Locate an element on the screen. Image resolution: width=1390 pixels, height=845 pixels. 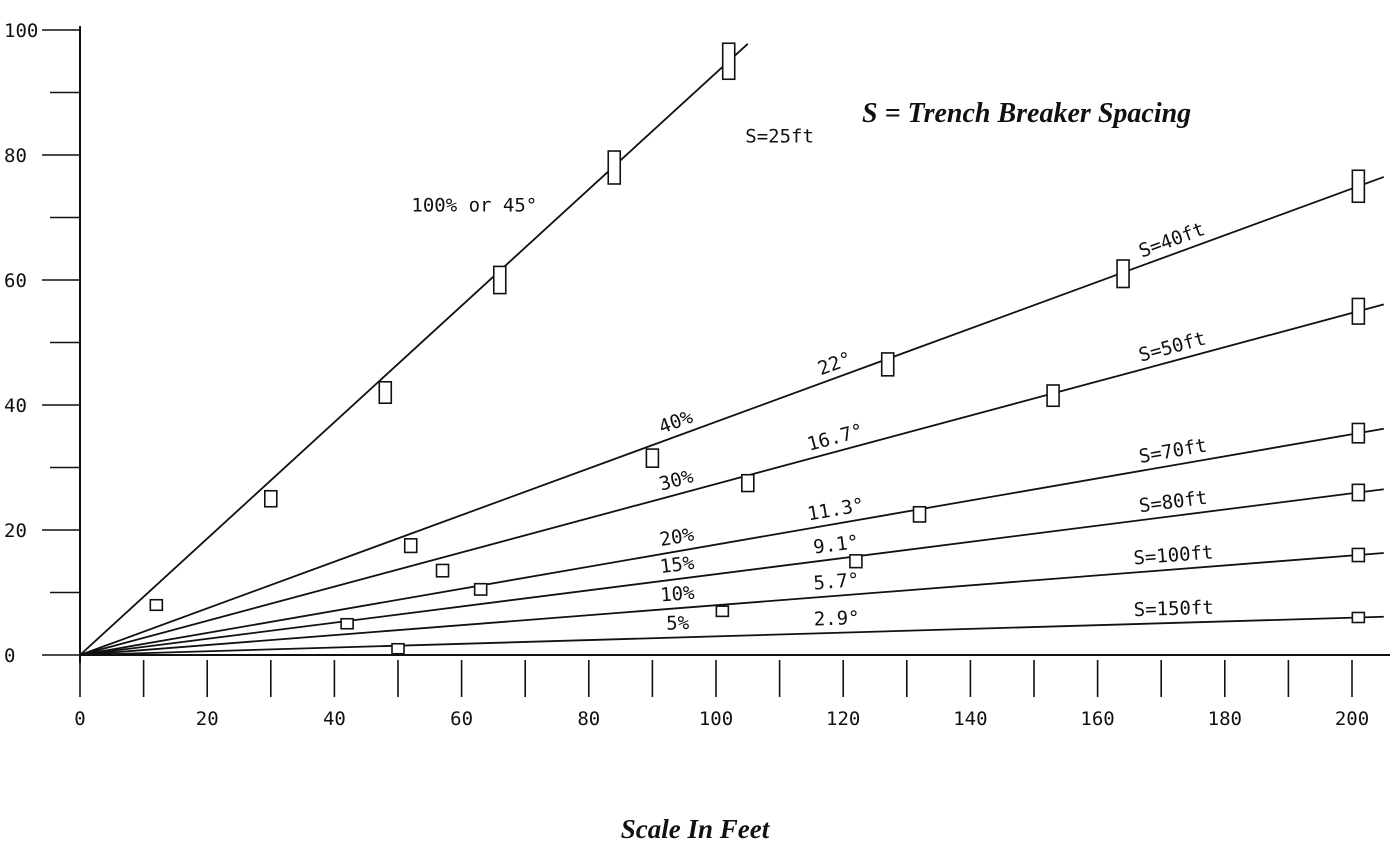
series-label: 5% is located at coordinates (678, 623).